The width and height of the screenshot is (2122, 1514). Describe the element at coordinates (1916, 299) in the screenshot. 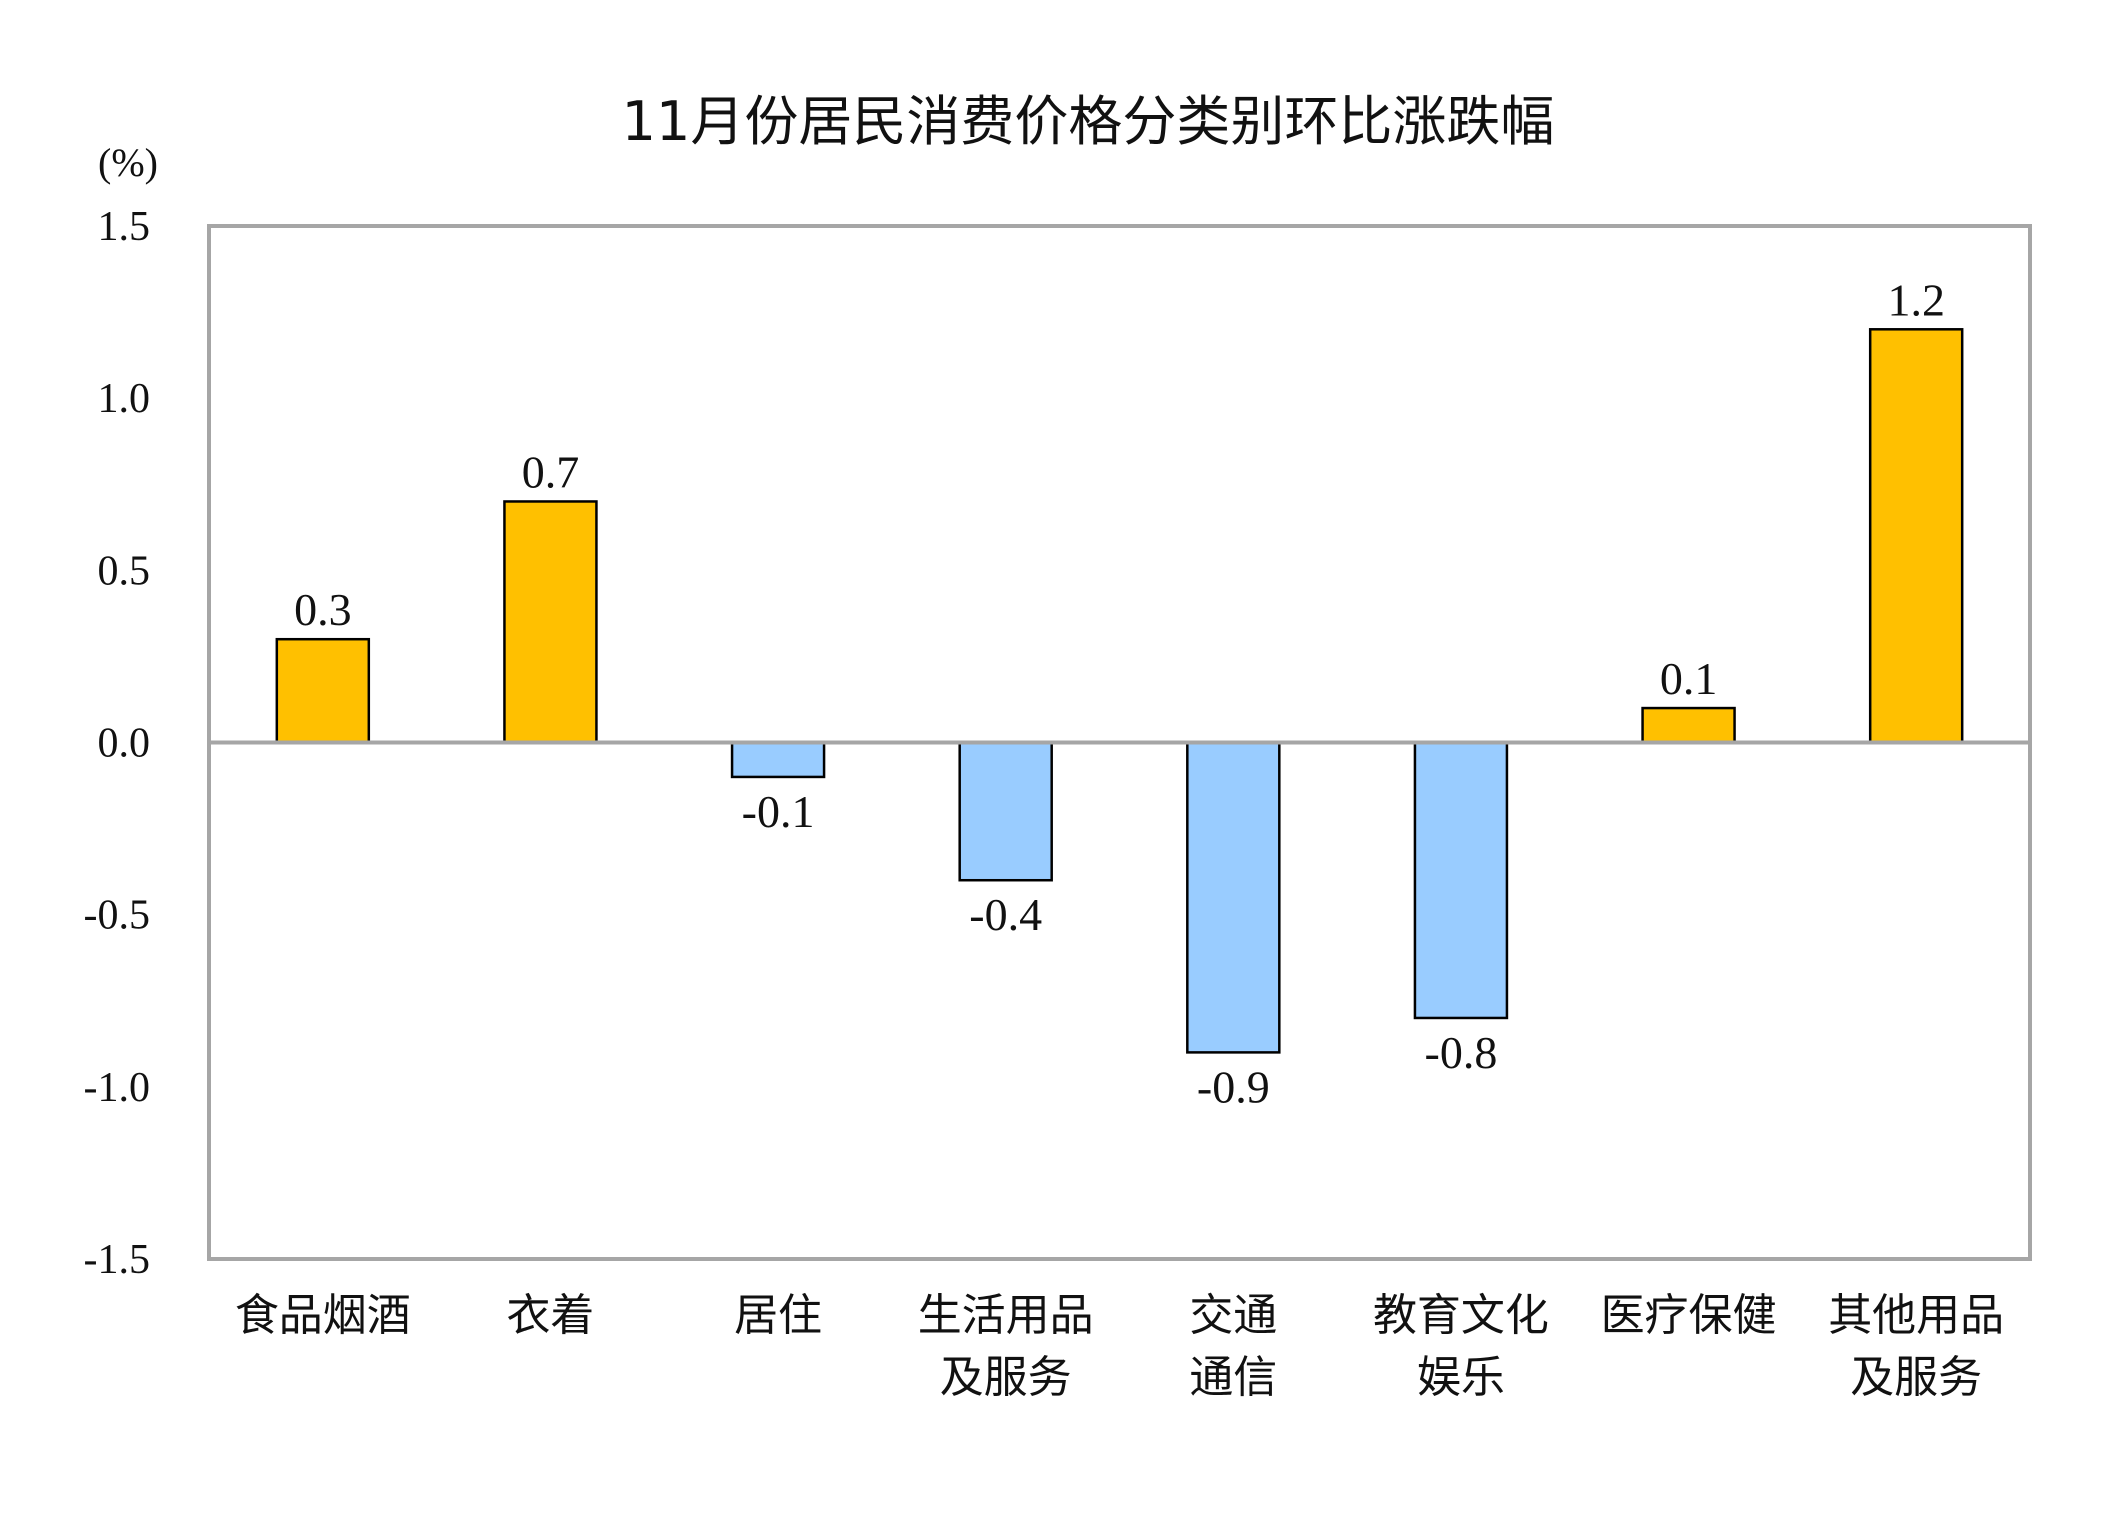

I see `data-label: 1.2` at that location.